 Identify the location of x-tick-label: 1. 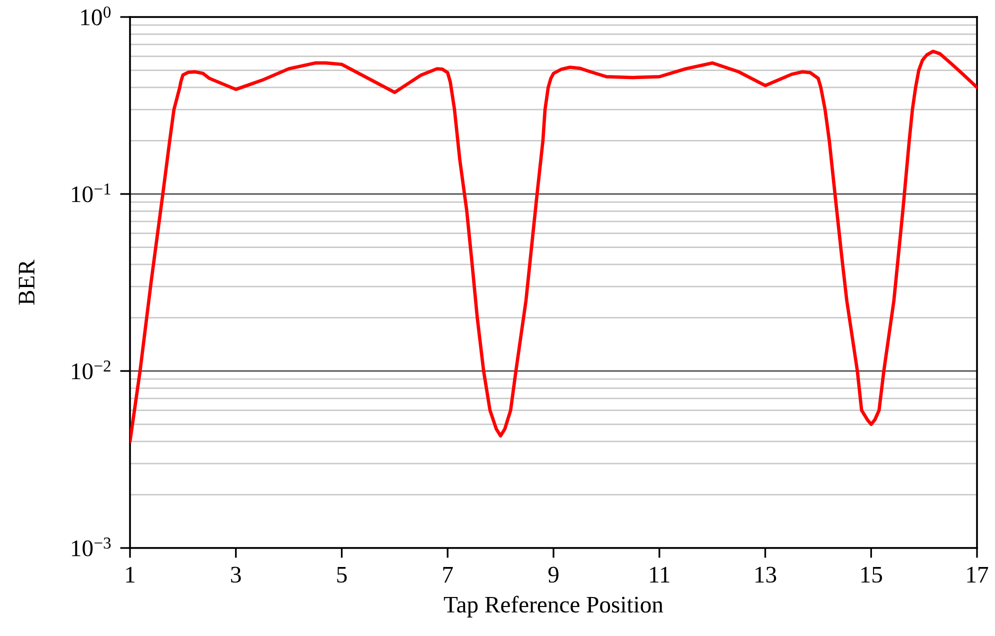
(130, 574).